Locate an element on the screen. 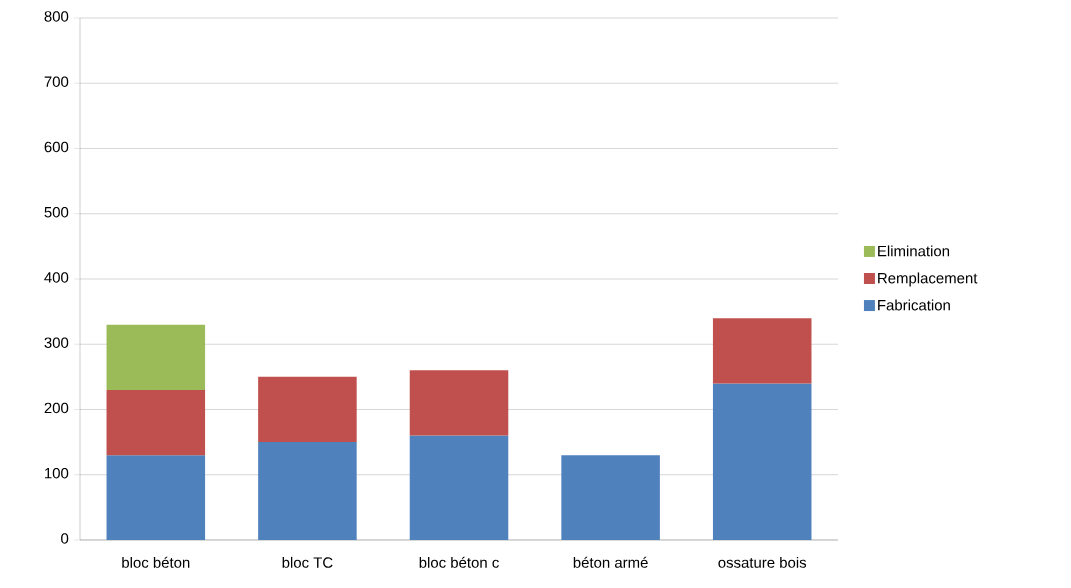 The image size is (1071, 588). y-tick-label: 0 is located at coordinates (65, 538).